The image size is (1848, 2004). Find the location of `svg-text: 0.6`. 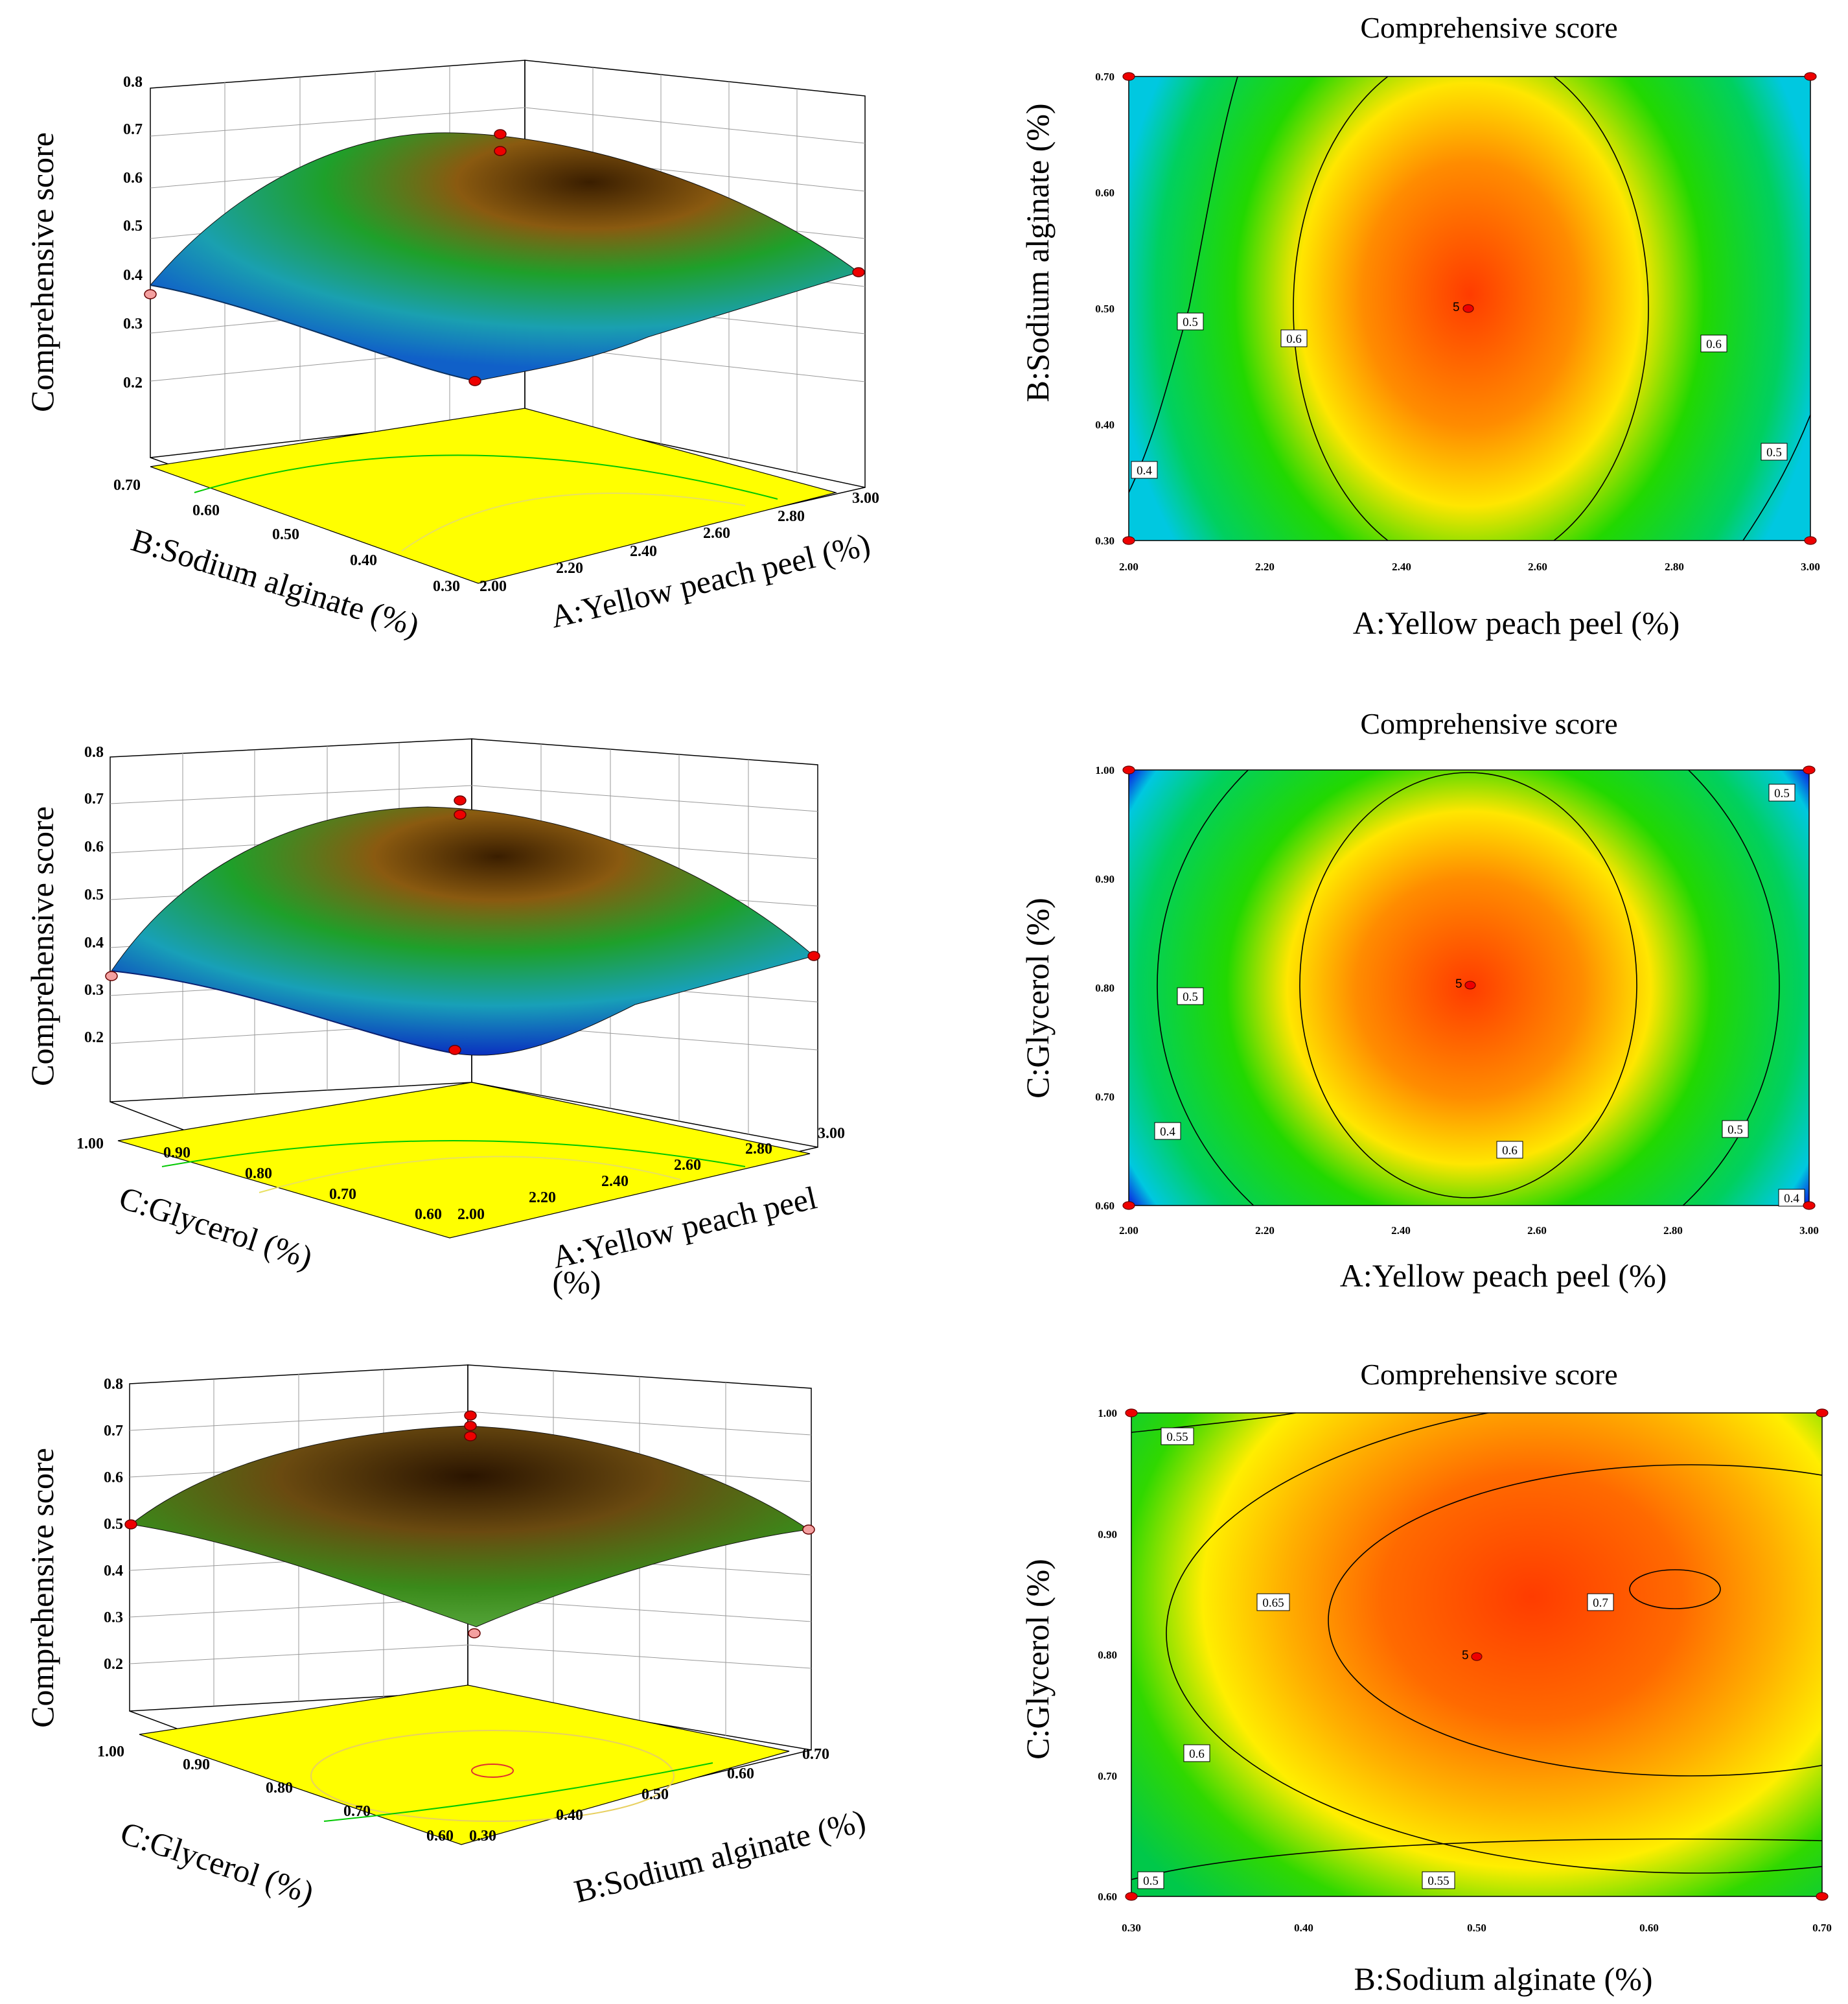

svg-text: 0.6 is located at coordinates (1294, 339).